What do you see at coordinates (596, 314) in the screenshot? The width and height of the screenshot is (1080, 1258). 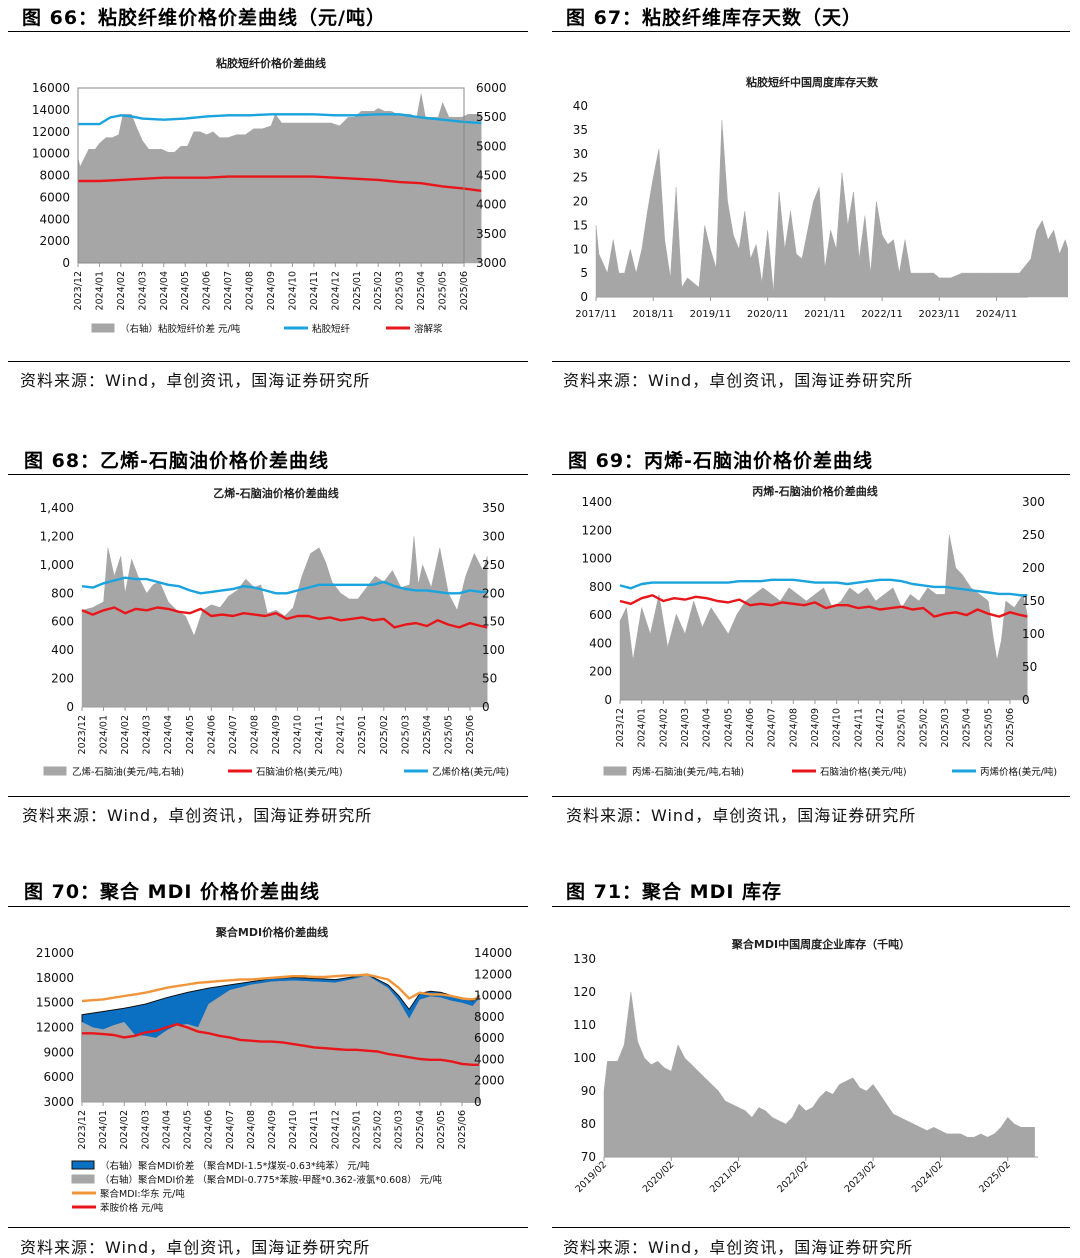 I see `x-tick-label: 2017/11` at bounding box center [596, 314].